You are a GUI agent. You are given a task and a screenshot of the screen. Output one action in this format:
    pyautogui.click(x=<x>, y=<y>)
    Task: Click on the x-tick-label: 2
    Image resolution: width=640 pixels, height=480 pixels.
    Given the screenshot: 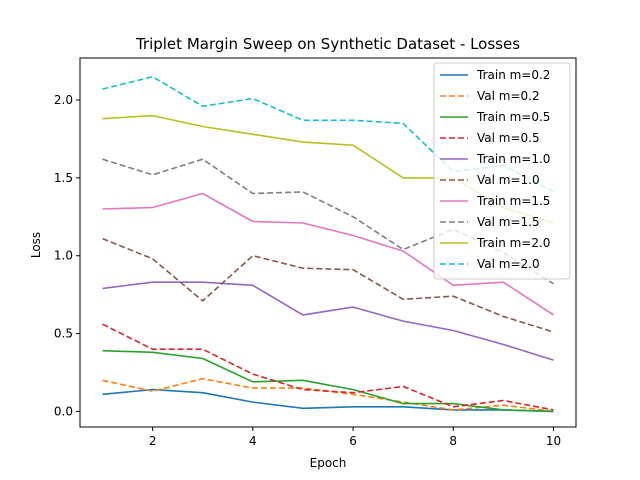 What is the action you would take?
    pyautogui.click(x=153, y=441)
    